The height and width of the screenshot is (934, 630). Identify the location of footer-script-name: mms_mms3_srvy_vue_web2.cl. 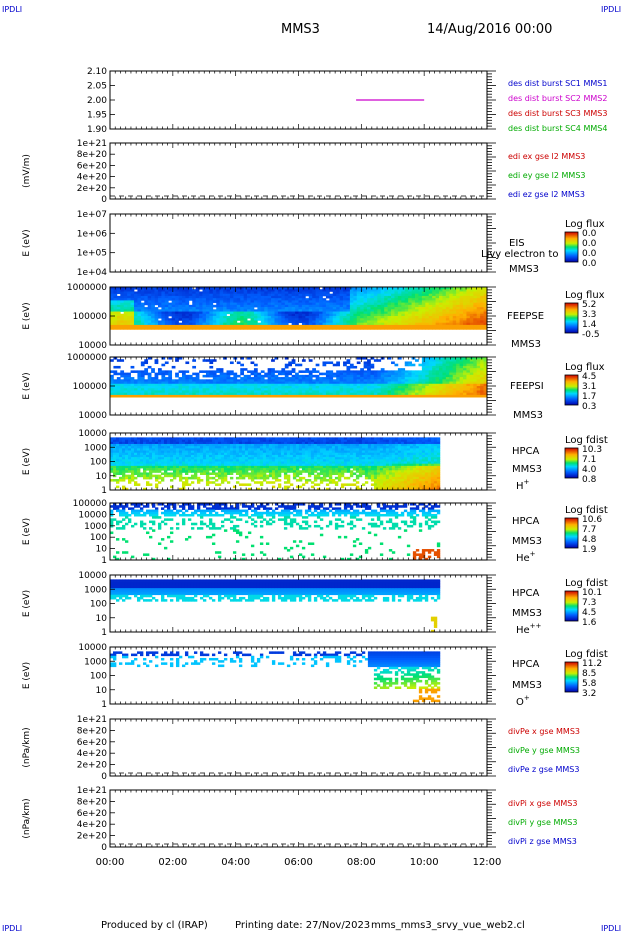
(448, 925).